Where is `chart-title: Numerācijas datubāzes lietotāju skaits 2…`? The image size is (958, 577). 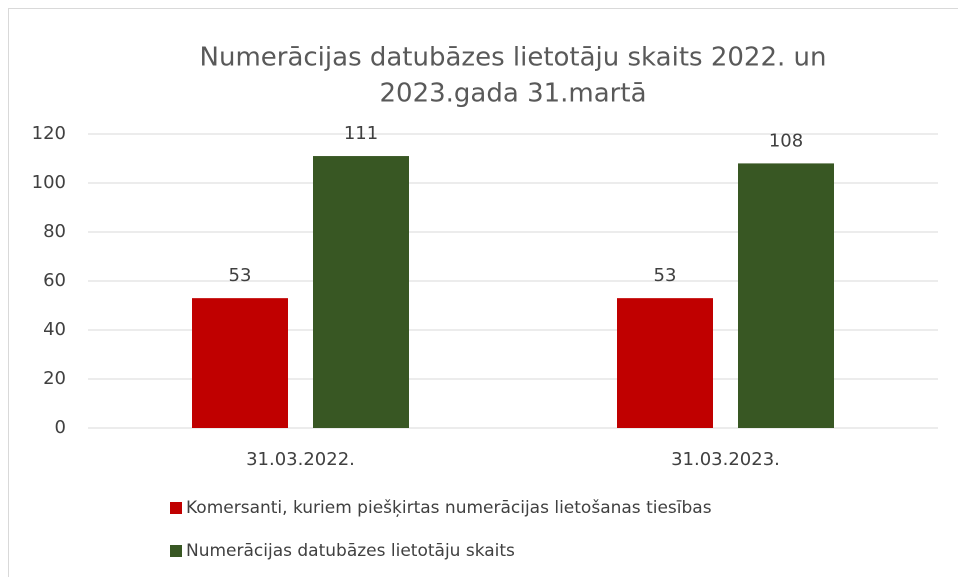 chart-title: Numerācijas datubāzes lietotāju skaits 2… is located at coordinates (513, 58).